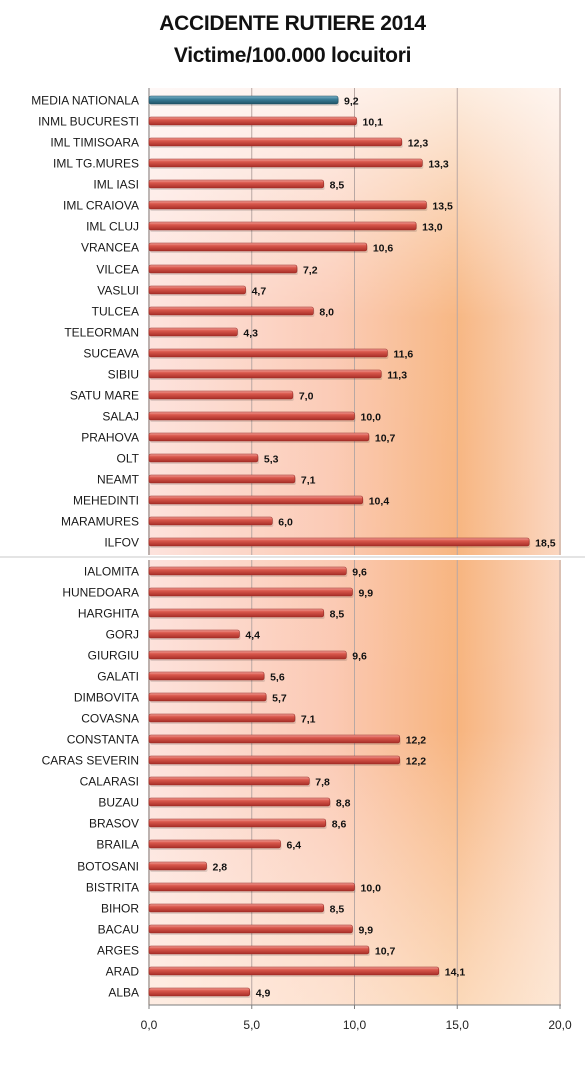  I want to click on value-label: 14,1, so click(455, 973).